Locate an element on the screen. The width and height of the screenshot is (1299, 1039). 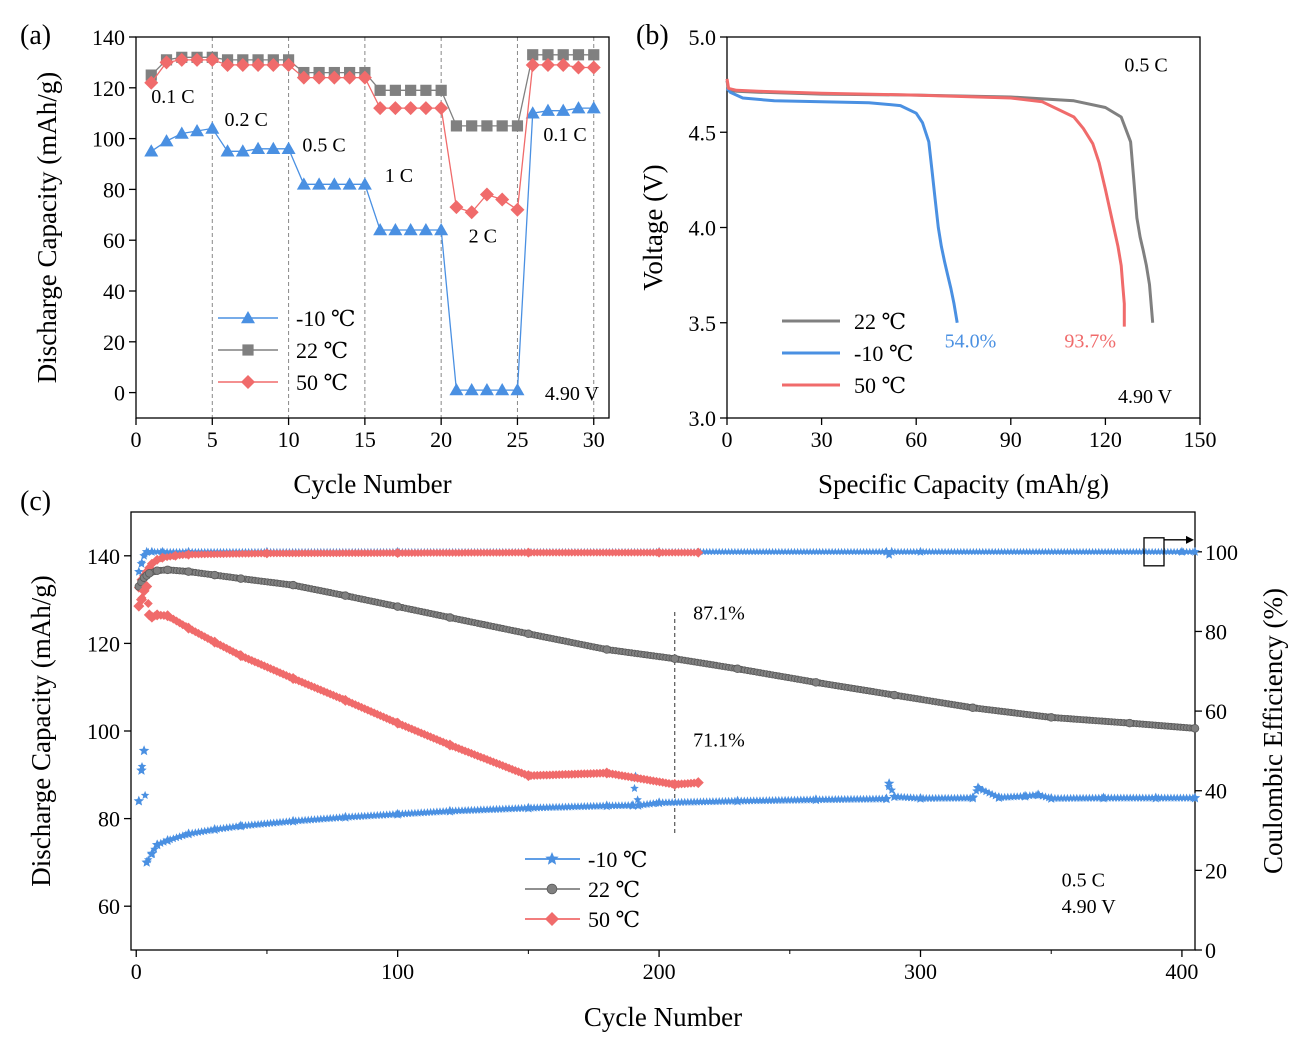
rate-annotation: 0.2 C is located at coordinates (245, 120).